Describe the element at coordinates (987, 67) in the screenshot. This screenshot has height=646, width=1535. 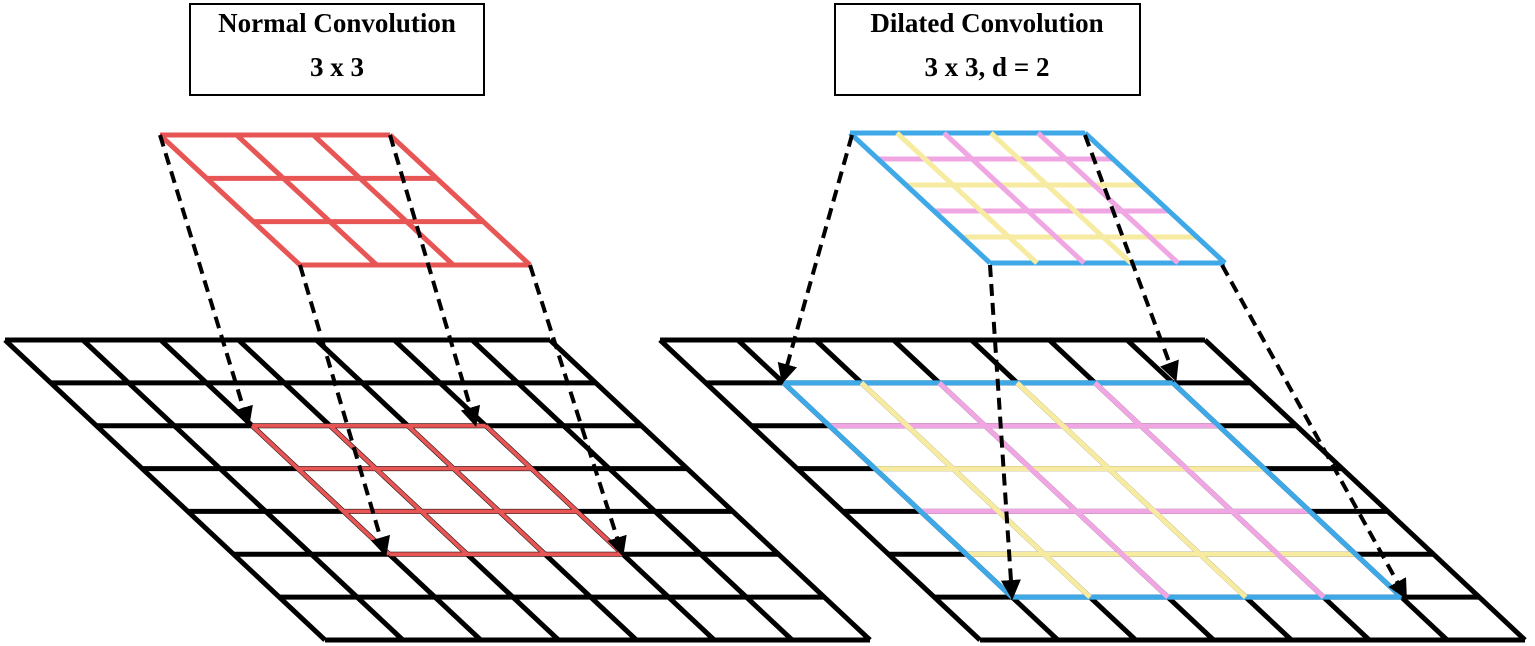
I see `panel-subtitle: 3 x 3, d = 2` at that location.